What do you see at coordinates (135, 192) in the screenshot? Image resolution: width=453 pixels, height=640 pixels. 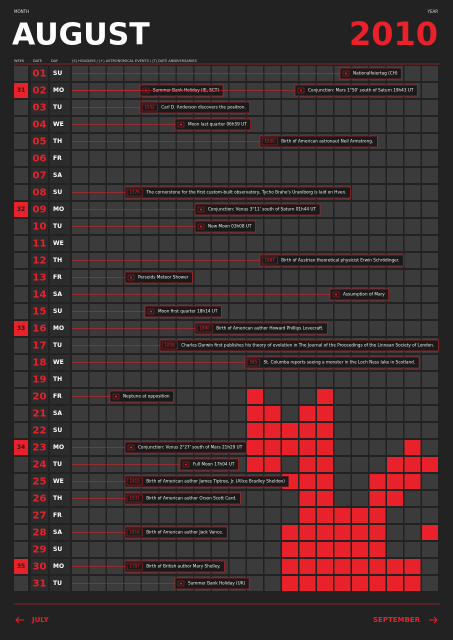 I see `event-year: 1576` at bounding box center [135, 192].